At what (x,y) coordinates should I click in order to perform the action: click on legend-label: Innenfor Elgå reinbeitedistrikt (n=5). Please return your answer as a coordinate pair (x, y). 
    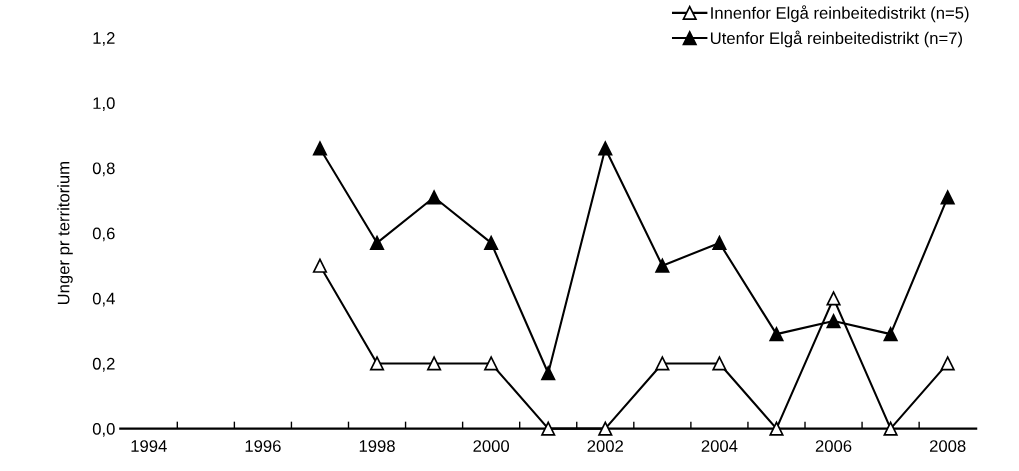
    Looking at the image, I should click on (840, 14).